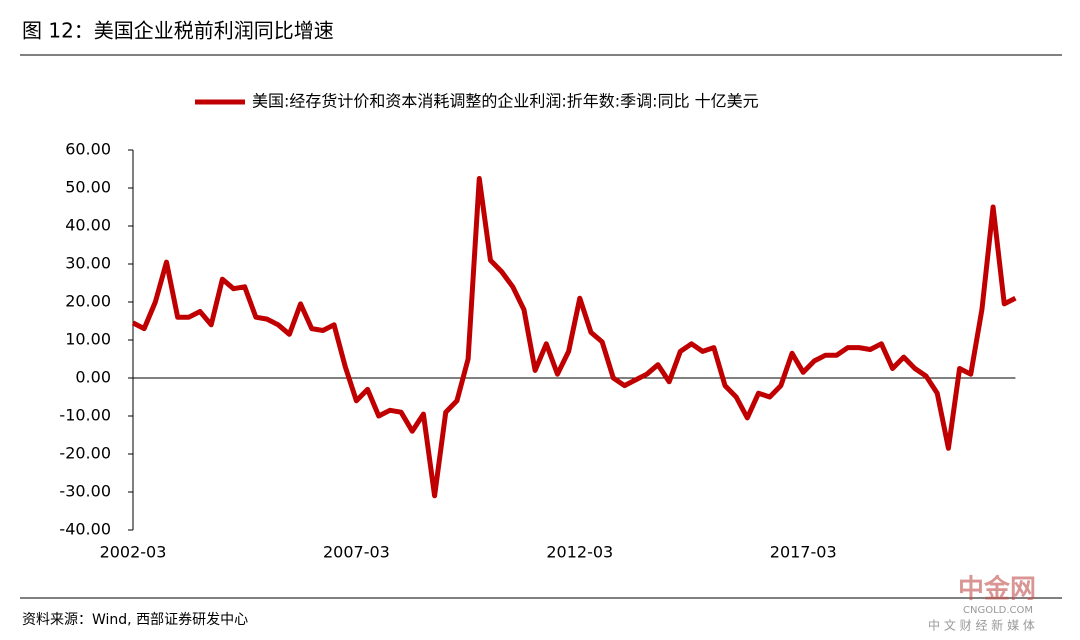  What do you see at coordinates (356, 552) in the screenshot?
I see `x-tick-label: 2007-03` at bounding box center [356, 552].